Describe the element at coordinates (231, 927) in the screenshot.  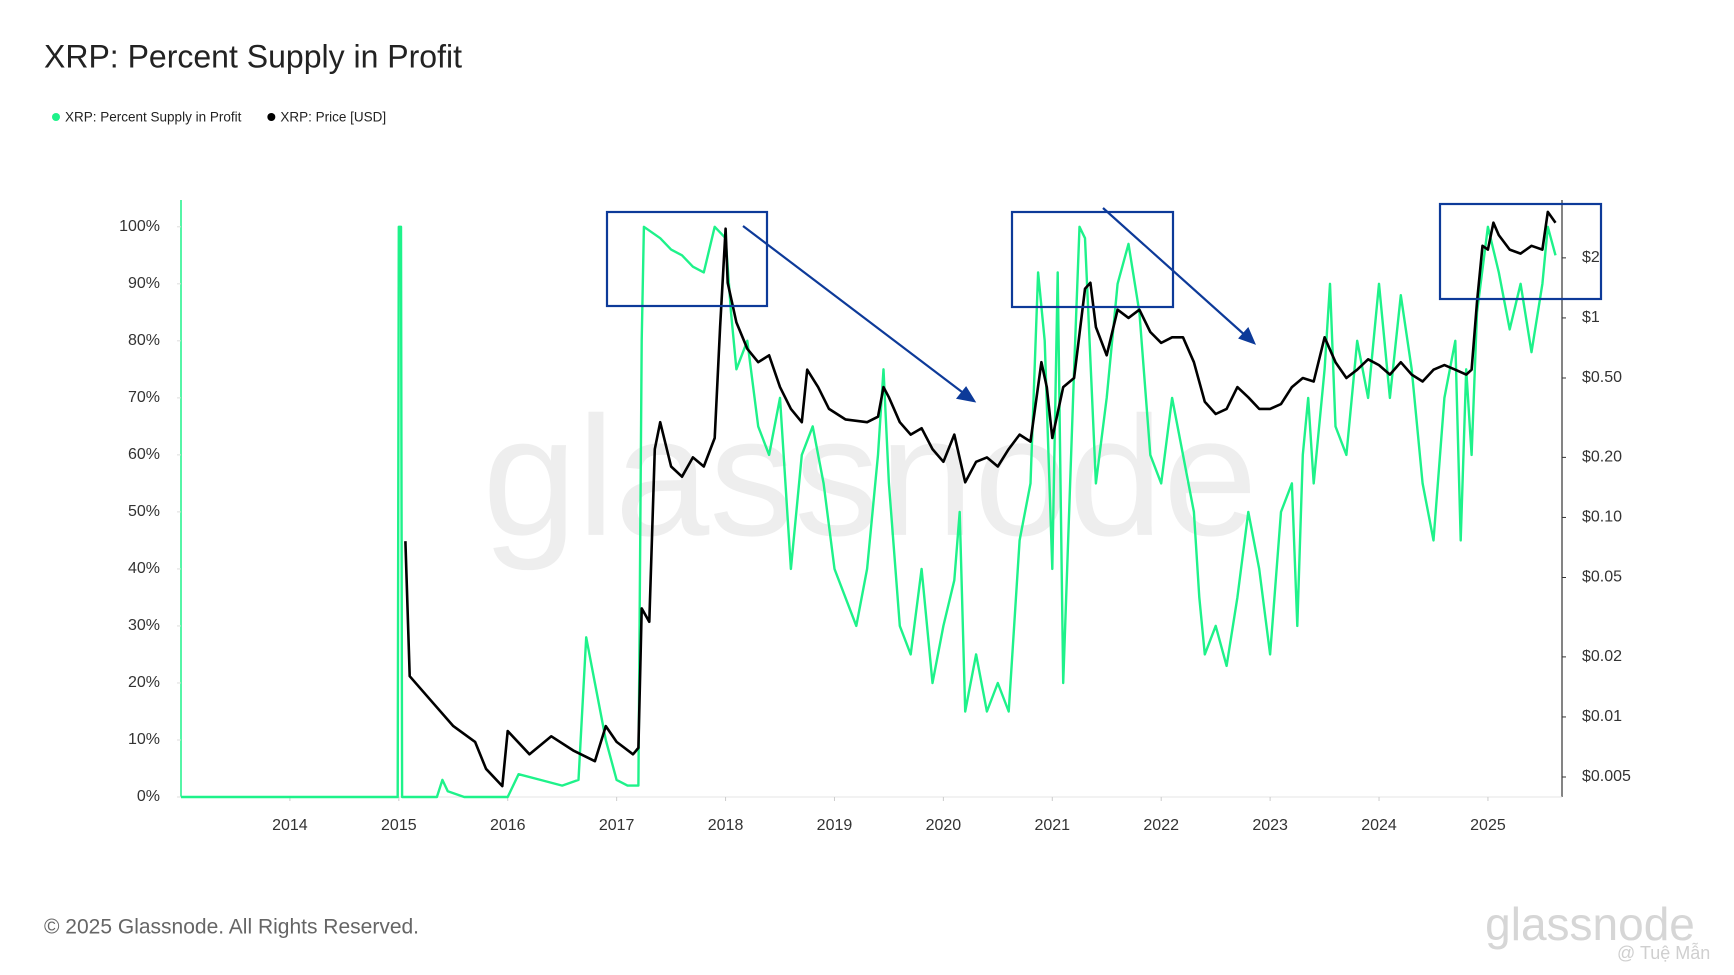
I see `copyright: © 2025 Glassnode. All Rights Reserved.` at that location.